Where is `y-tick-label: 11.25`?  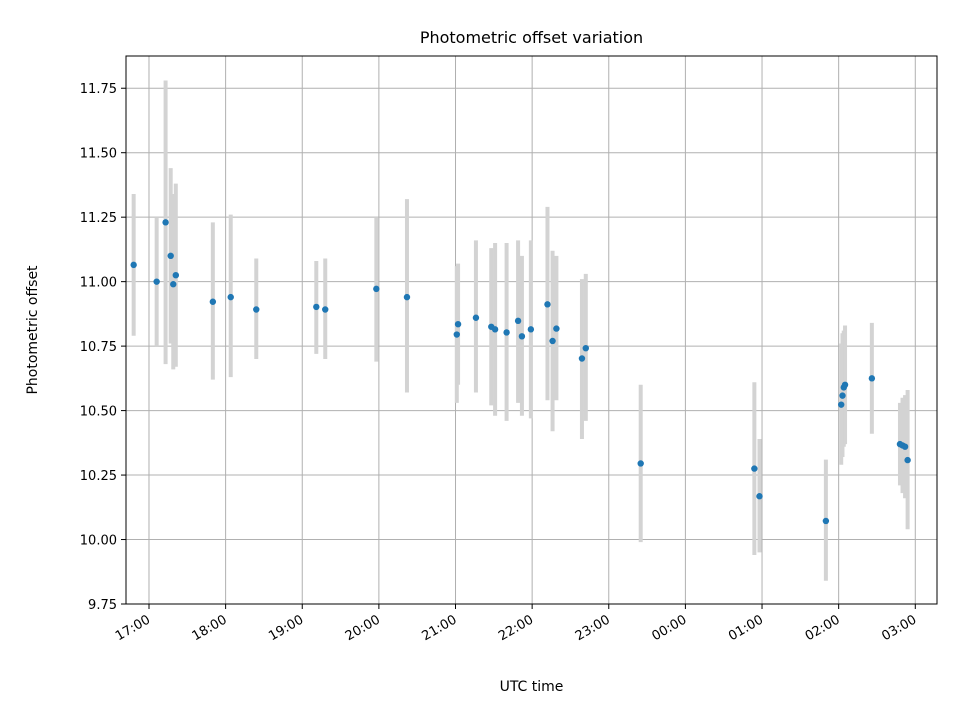 y-tick-label: 11.25 is located at coordinates (98, 218).